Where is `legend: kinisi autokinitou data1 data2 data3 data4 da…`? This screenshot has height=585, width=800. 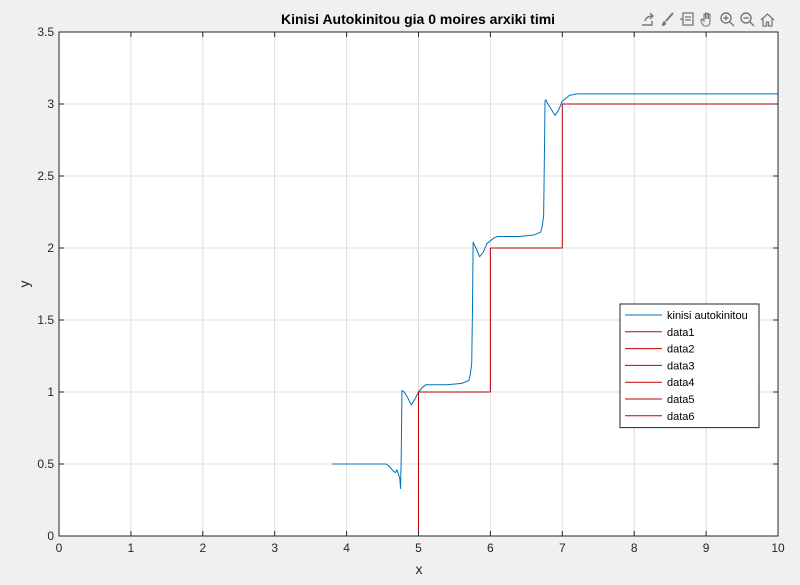
legend: kinisi autokinitou data1 data2 data3 data4 da… is located at coordinates (689, 366).